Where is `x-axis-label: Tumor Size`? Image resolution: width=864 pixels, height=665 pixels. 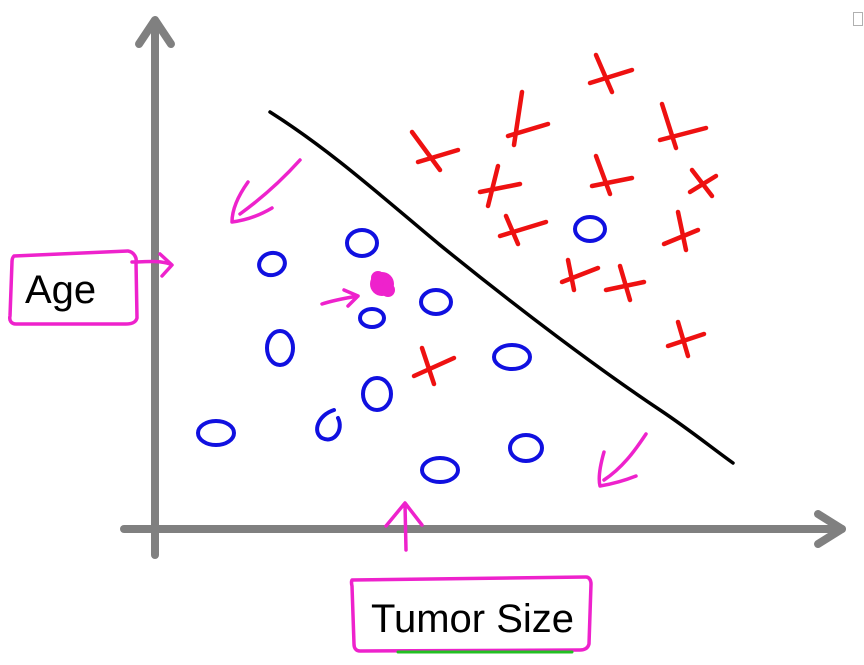 x-axis-label: Tumor Size is located at coordinates (473, 619).